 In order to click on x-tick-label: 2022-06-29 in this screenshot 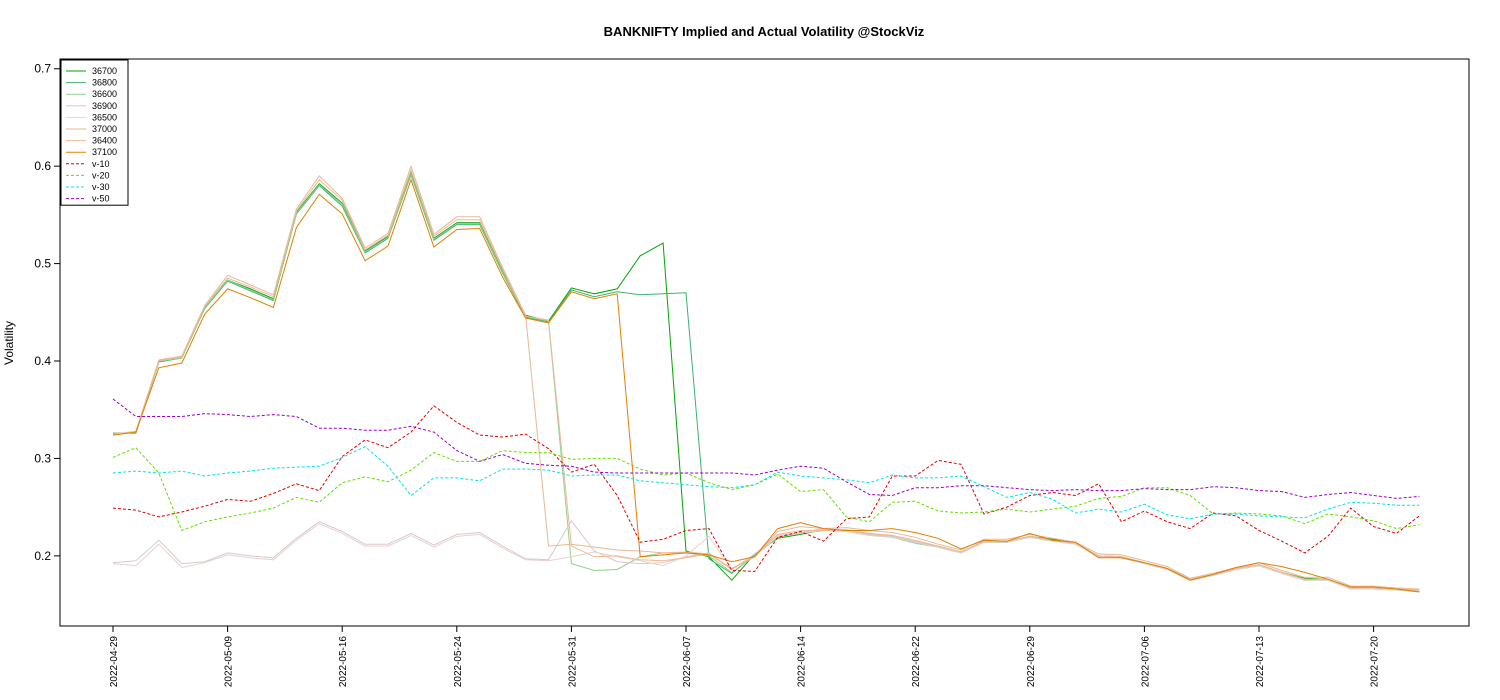, I will do `click(1031, 662)`.